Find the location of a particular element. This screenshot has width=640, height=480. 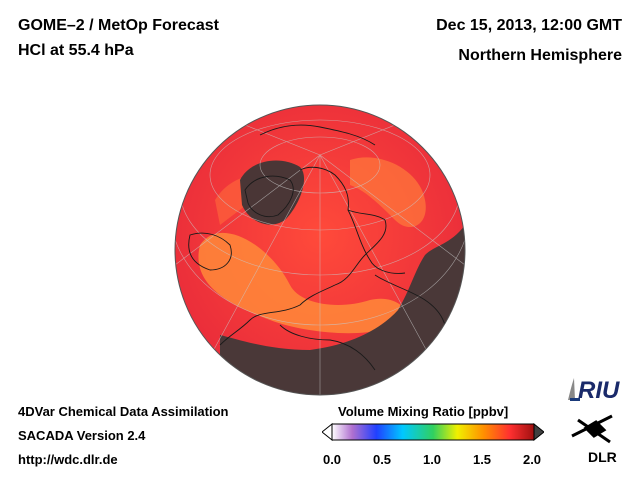

website-link: http://wdc.dlr.de is located at coordinates (68, 459).